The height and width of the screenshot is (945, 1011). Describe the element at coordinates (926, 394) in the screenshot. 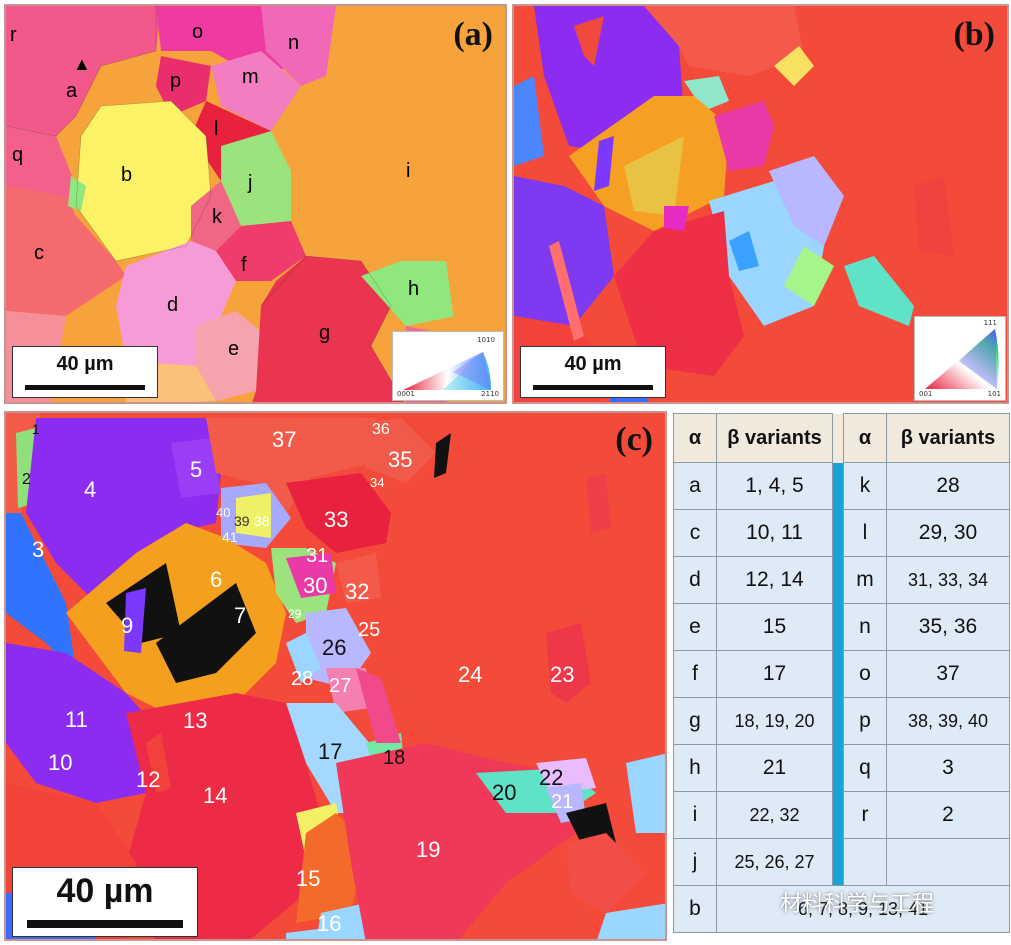

I see `ipf-left-label: 001` at that location.